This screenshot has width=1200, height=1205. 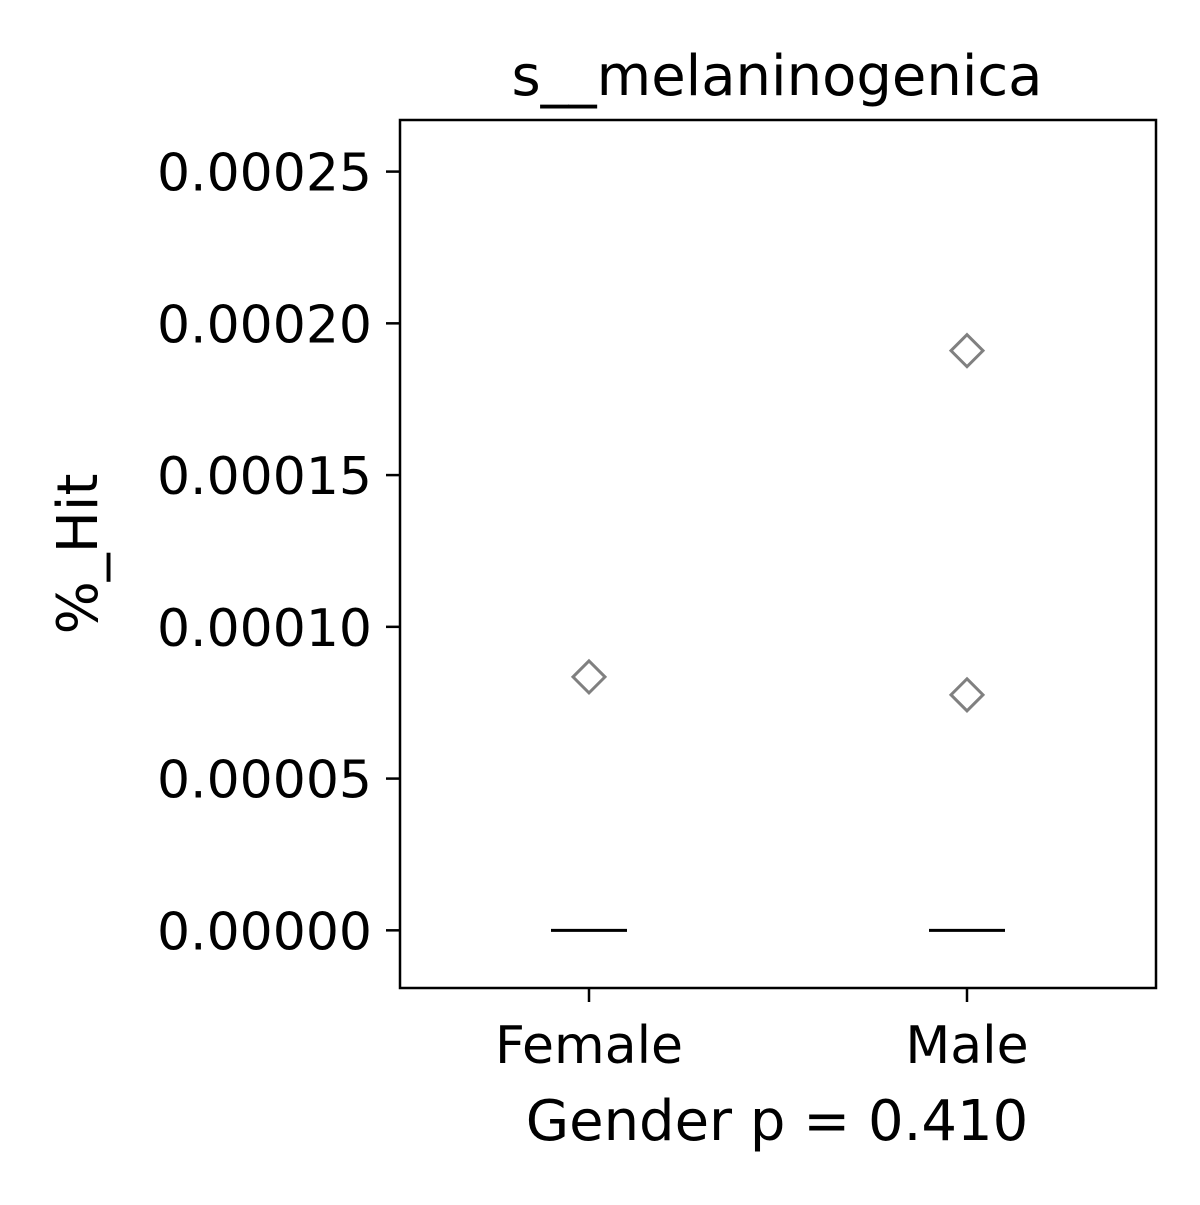 What do you see at coordinates (966, 1046) in the screenshot?
I see `x-tick-label: Male` at bounding box center [966, 1046].